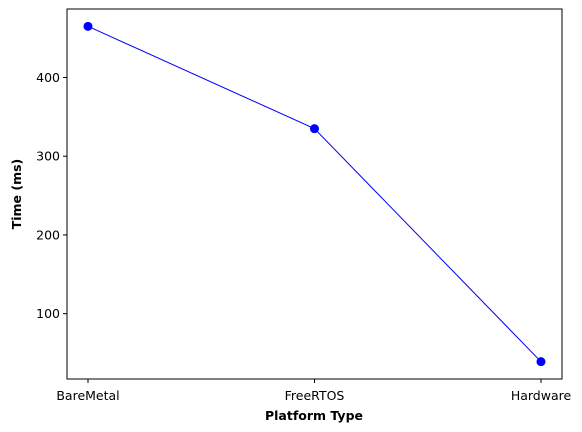 The height and width of the screenshot is (432, 582). Describe the element at coordinates (87, 395) in the screenshot. I see `x-tick-label: BareMetal` at that location.